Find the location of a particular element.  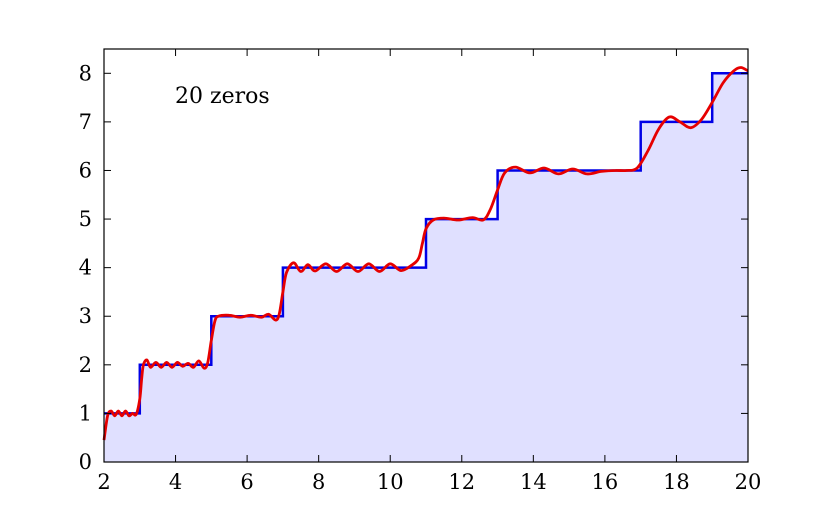

zeros-count-annotation: 20 zeros is located at coordinates (222, 96).